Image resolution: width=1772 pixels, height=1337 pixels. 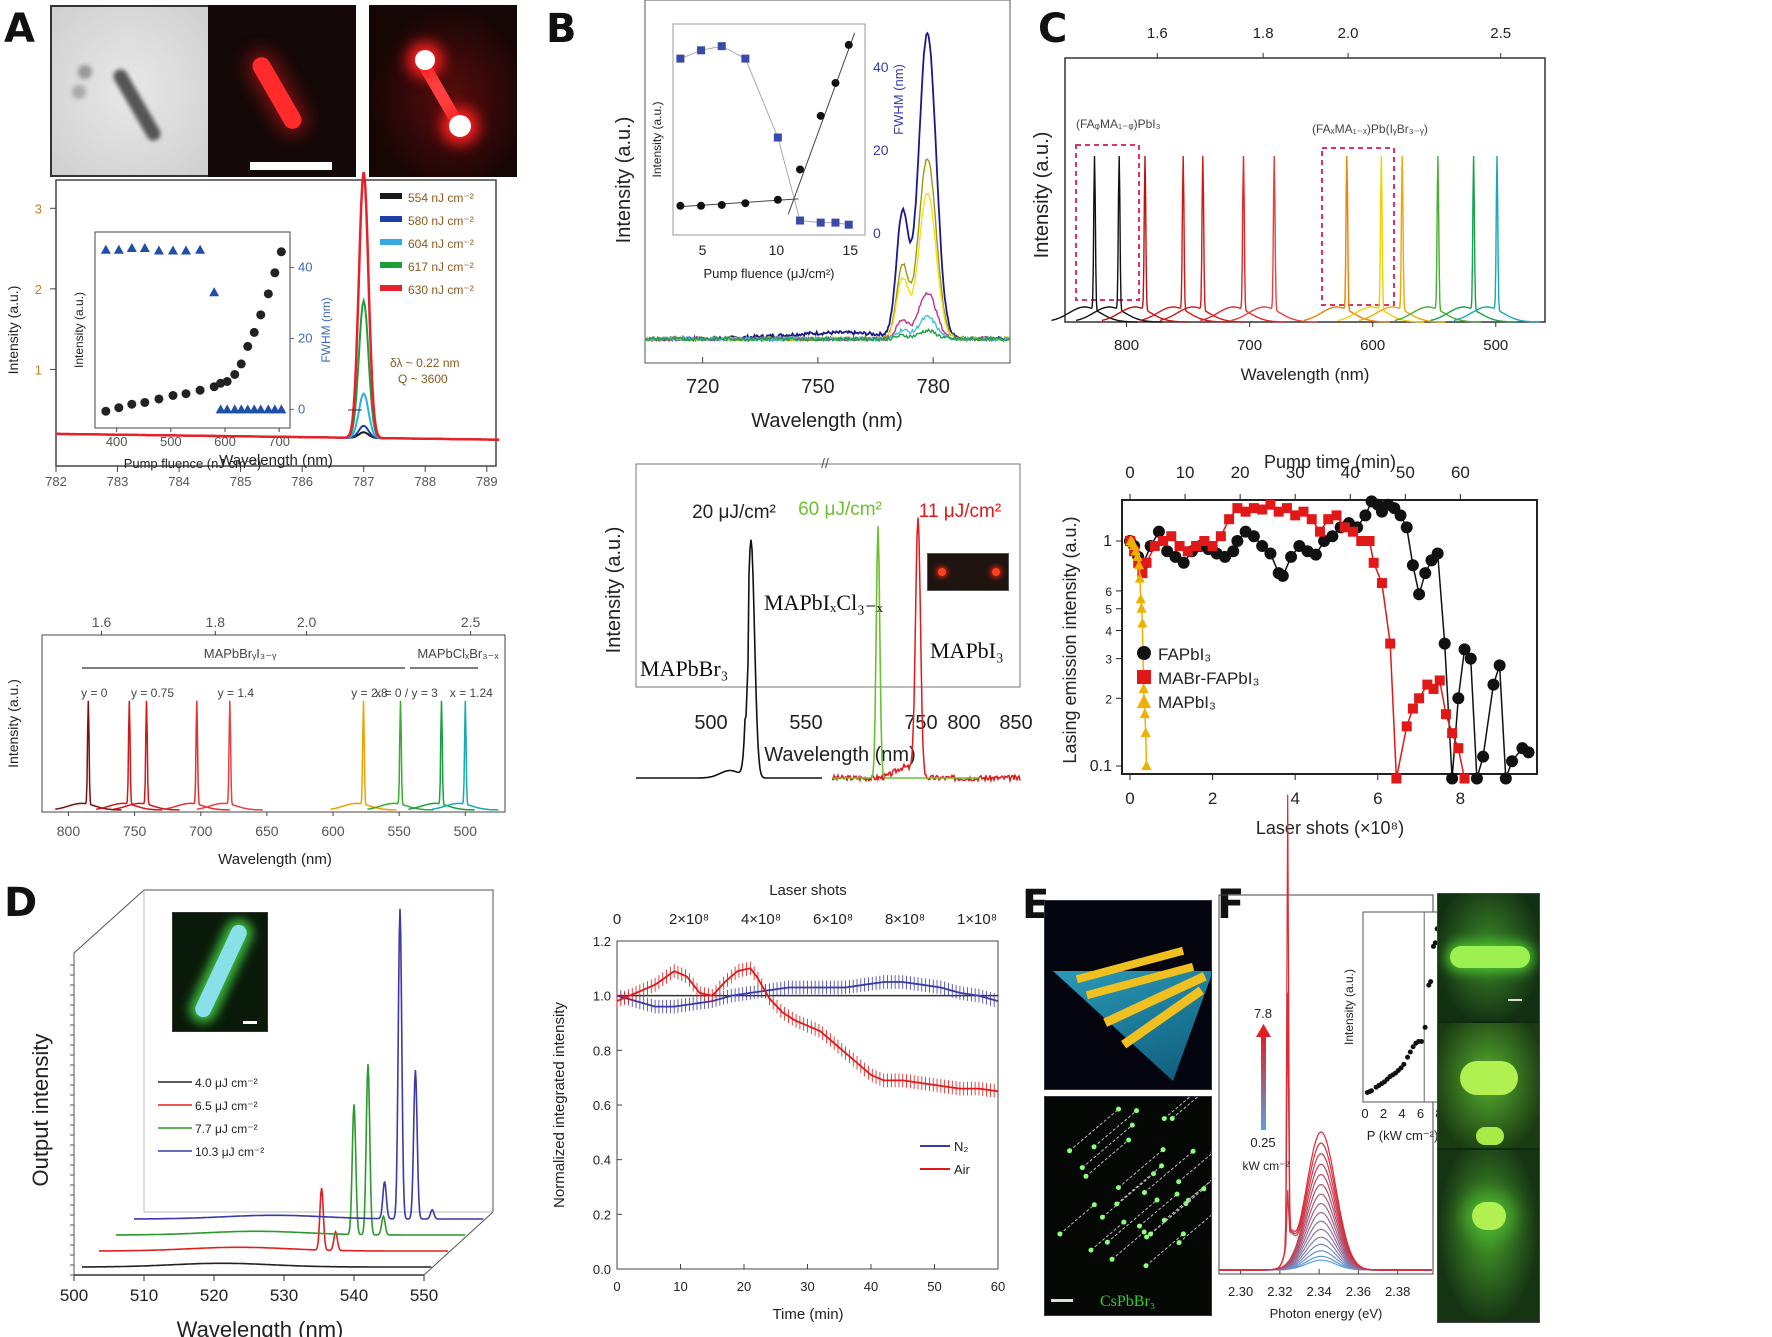 I want to click on fluence-label-1: 20 μJ/cm², so click(x=734, y=512).